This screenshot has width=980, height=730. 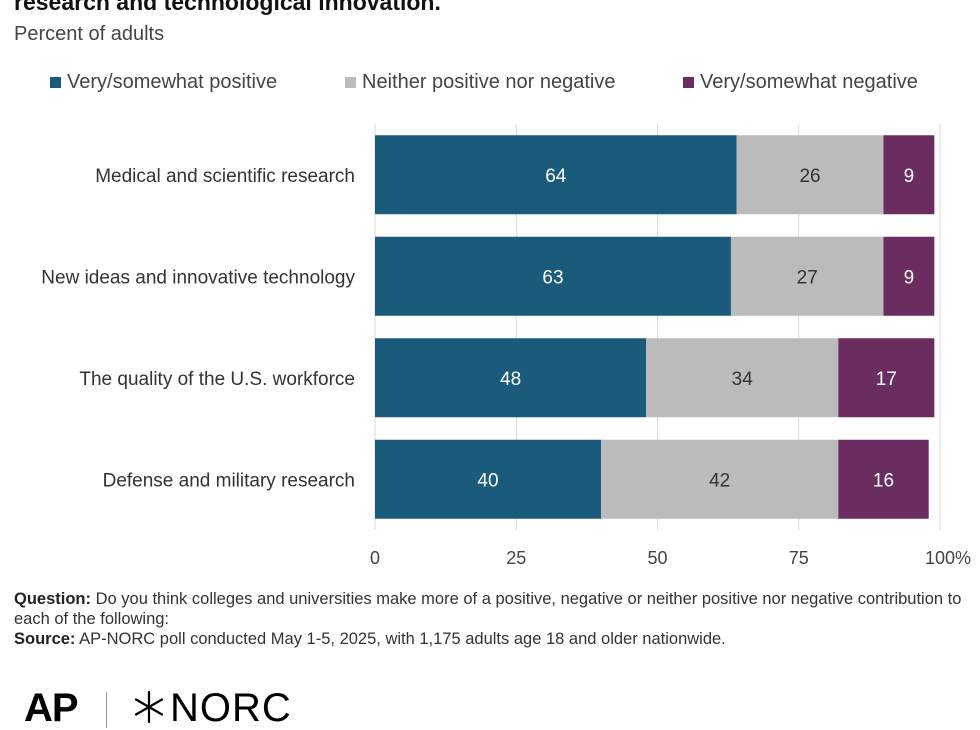 I want to click on logo-divider, so click(x=106, y=710).